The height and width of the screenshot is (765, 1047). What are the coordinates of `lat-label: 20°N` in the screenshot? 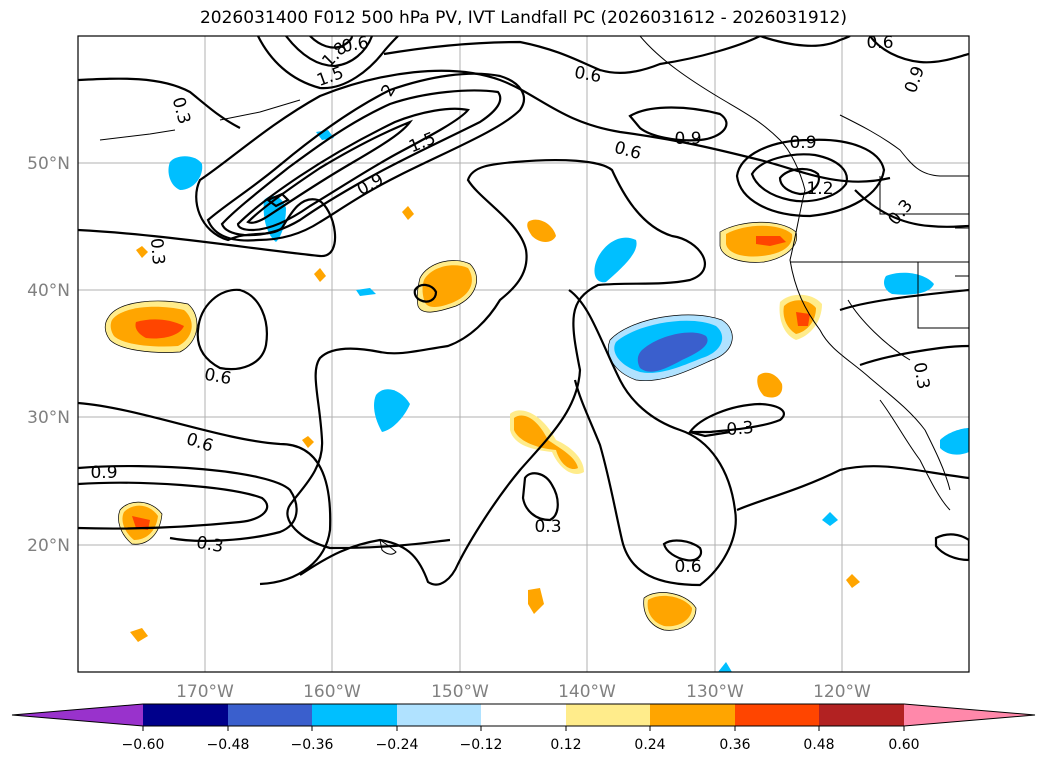 It's located at (48, 546).